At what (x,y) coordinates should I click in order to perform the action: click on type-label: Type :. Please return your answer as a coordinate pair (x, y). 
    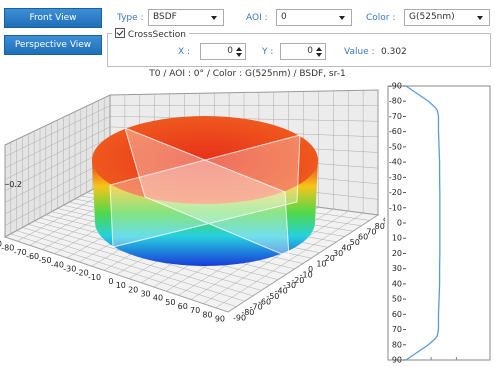
    Looking at the image, I should click on (130, 18).